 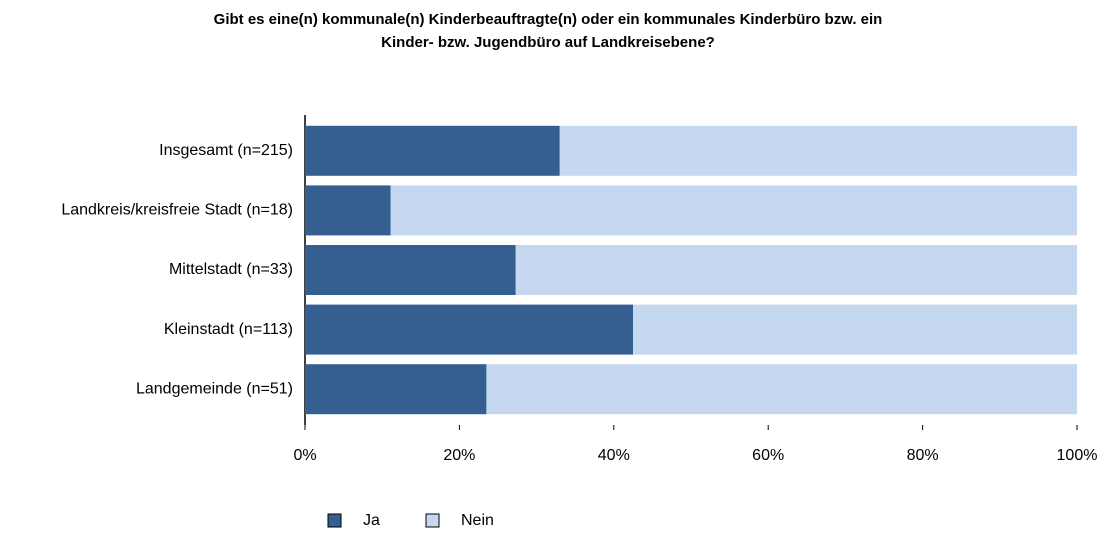 What do you see at coordinates (371, 520) in the screenshot?
I see `legend-label: Ja` at bounding box center [371, 520].